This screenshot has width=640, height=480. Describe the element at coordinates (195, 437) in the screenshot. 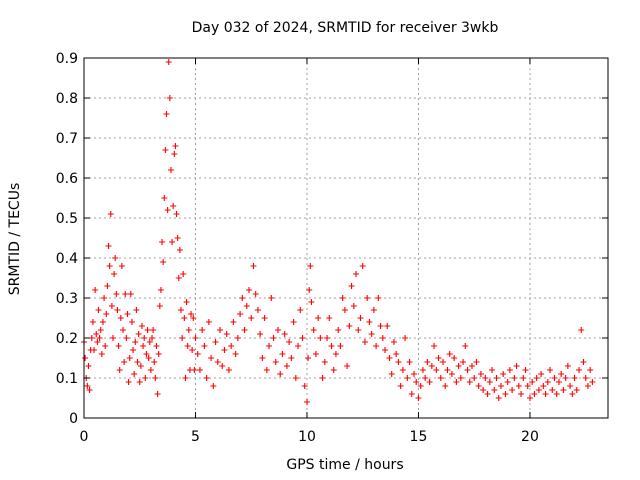

I see `x-tick-label: 5` at that location.